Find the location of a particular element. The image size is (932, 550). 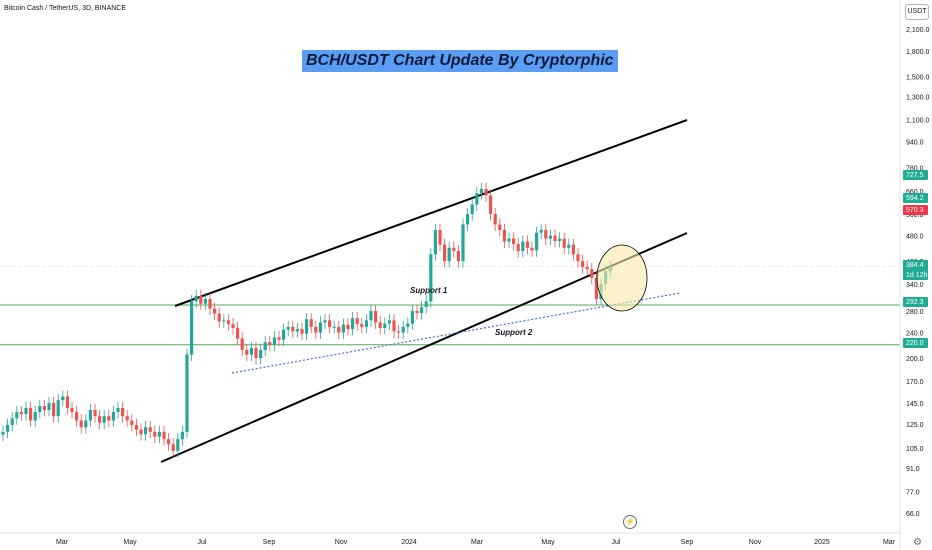

symbol-title: Bitcoin Cash / TetherUS, 3D, BINANCE is located at coordinates (65, 8).